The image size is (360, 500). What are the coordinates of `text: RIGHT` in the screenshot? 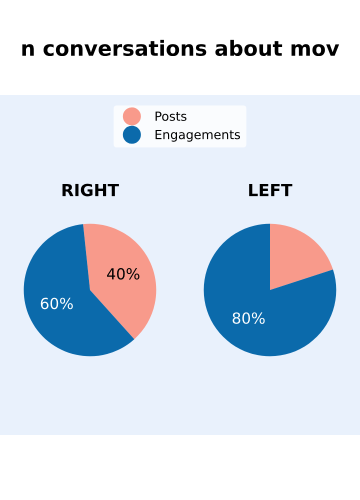 It's located at (90, 190).